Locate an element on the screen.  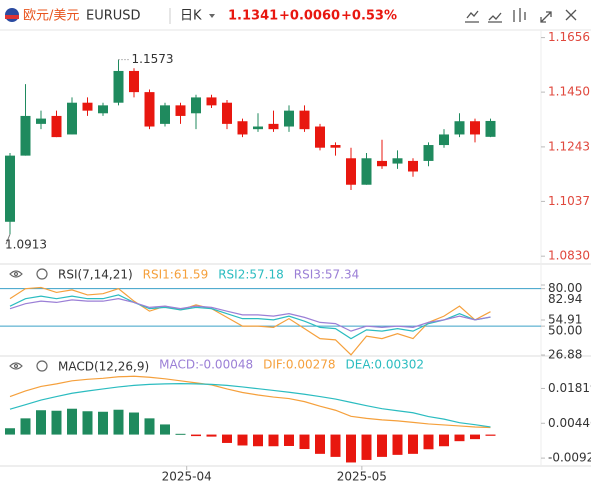
y-tick-label: 1.0830 is located at coordinates (569, 256).